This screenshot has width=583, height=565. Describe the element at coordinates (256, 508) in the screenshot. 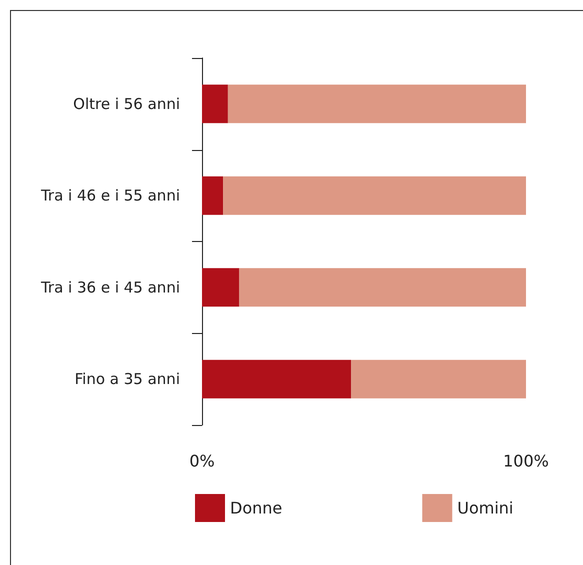

I see `legend-label: Donne` at that location.